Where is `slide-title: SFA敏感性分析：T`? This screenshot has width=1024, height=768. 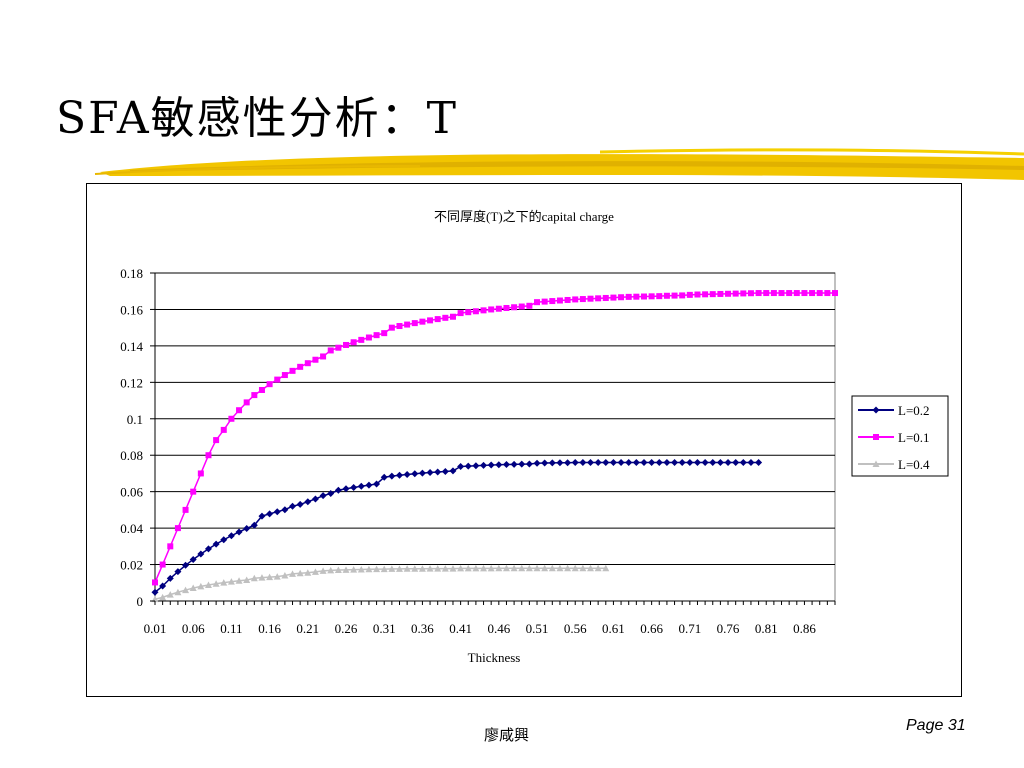 slide-title: SFA敏感性分析：T is located at coordinates (257, 118).